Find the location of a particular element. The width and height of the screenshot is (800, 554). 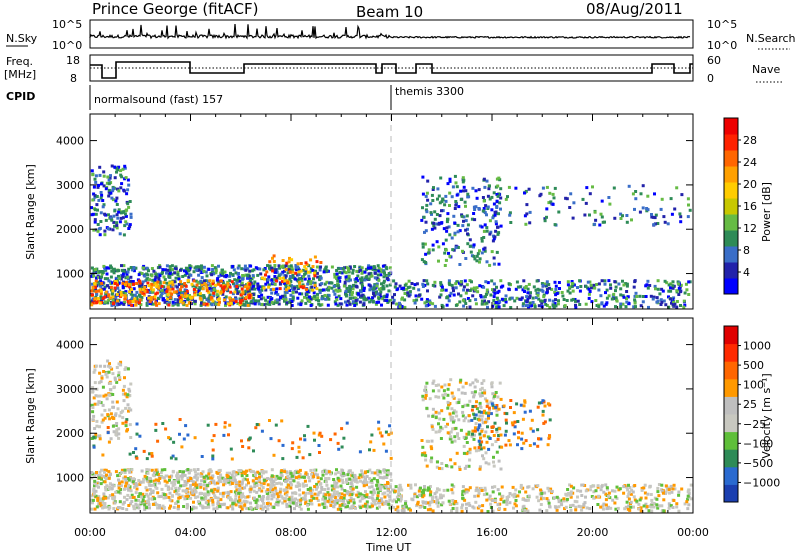

nsky-tick-low: 10^0 is located at coordinates (67, 45).